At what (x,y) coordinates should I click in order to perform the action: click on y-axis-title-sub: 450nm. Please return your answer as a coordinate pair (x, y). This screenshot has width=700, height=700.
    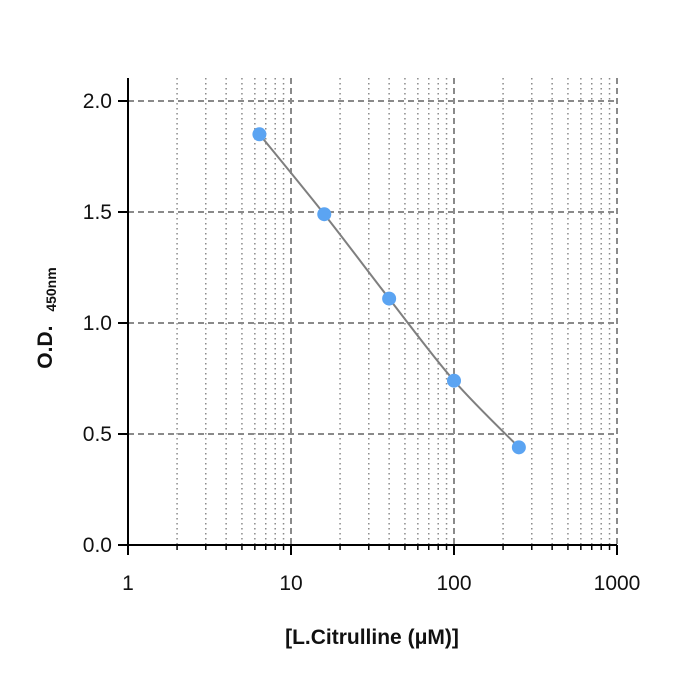
    Looking at the image, I should click on (51, 289).